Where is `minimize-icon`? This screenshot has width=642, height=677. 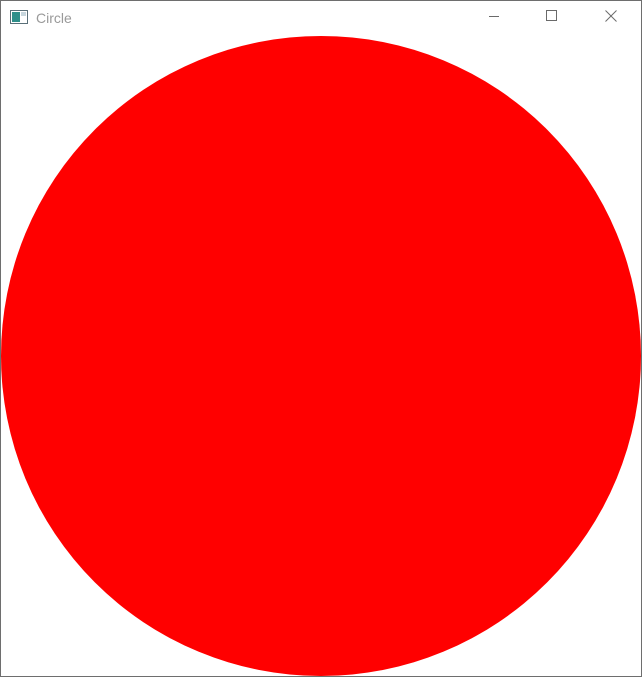
minimize-icon is located at coordinates (494, 18).